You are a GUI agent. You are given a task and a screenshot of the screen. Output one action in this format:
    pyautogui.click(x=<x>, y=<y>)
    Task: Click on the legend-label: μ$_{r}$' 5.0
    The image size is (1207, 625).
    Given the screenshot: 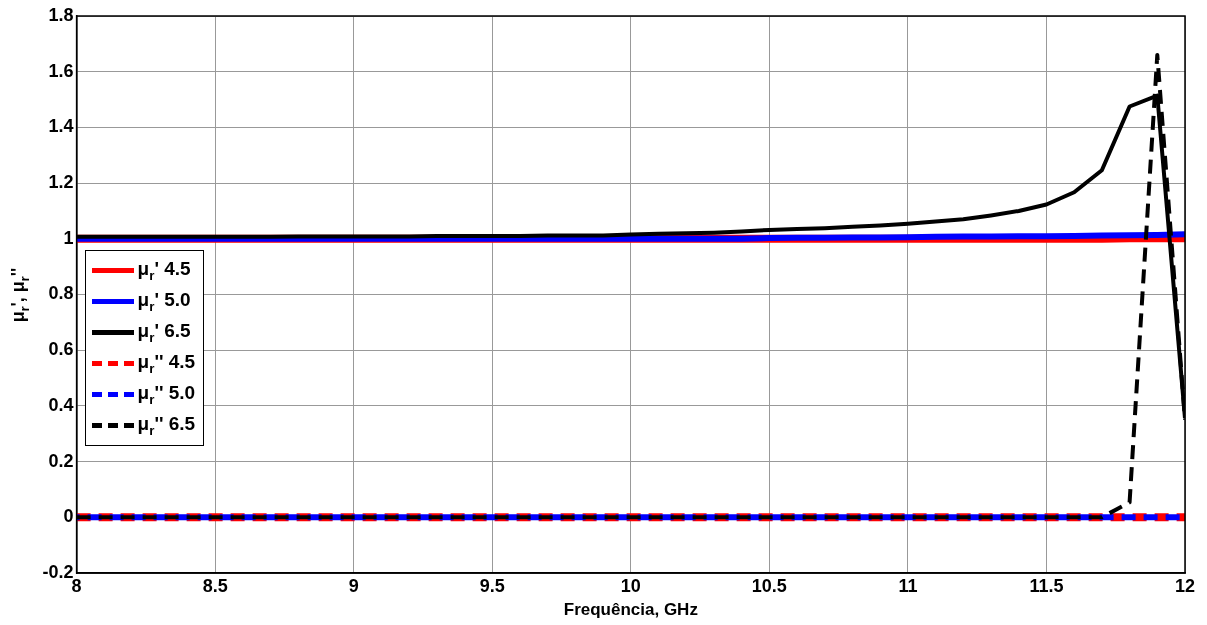 What is the action you would take?
    pyautogui.click(x=164, y=301)
    